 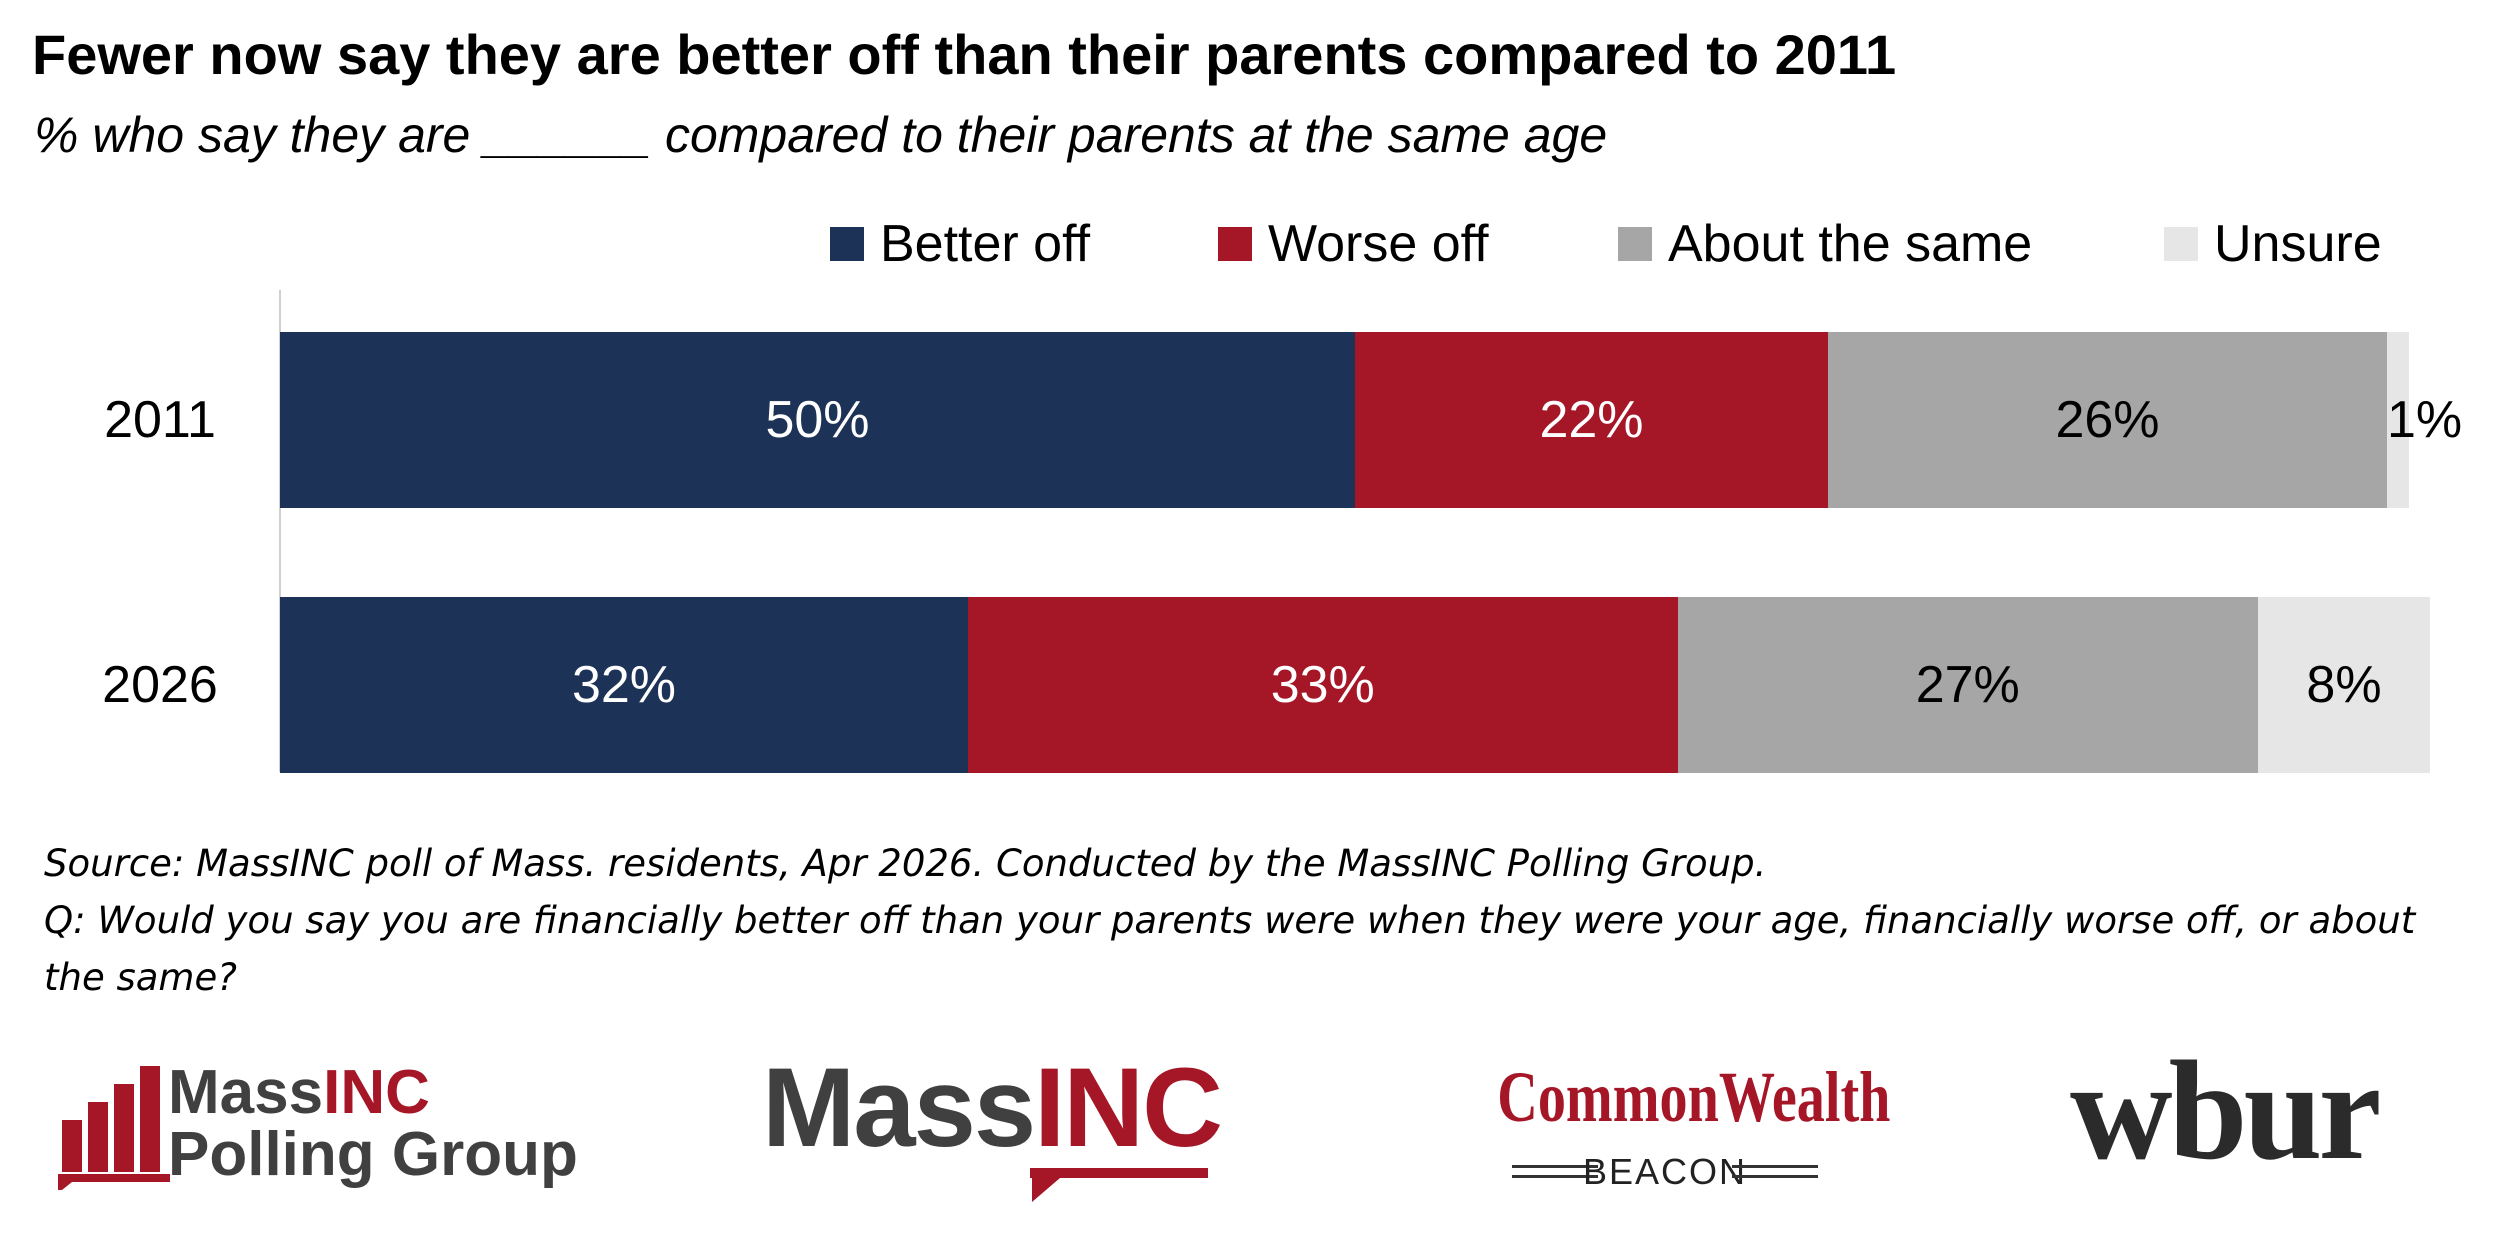 I want to click on bar-segment-unsure-2011: 1%, so click(x=2424, y=420).